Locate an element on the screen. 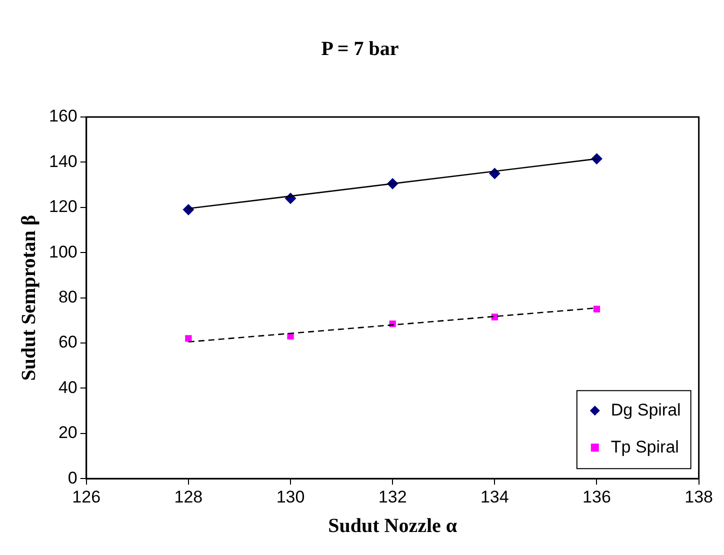 The width and height of the screenshot is (724, 555). y-tick-label: 60 is located at coordinates (68, 342).